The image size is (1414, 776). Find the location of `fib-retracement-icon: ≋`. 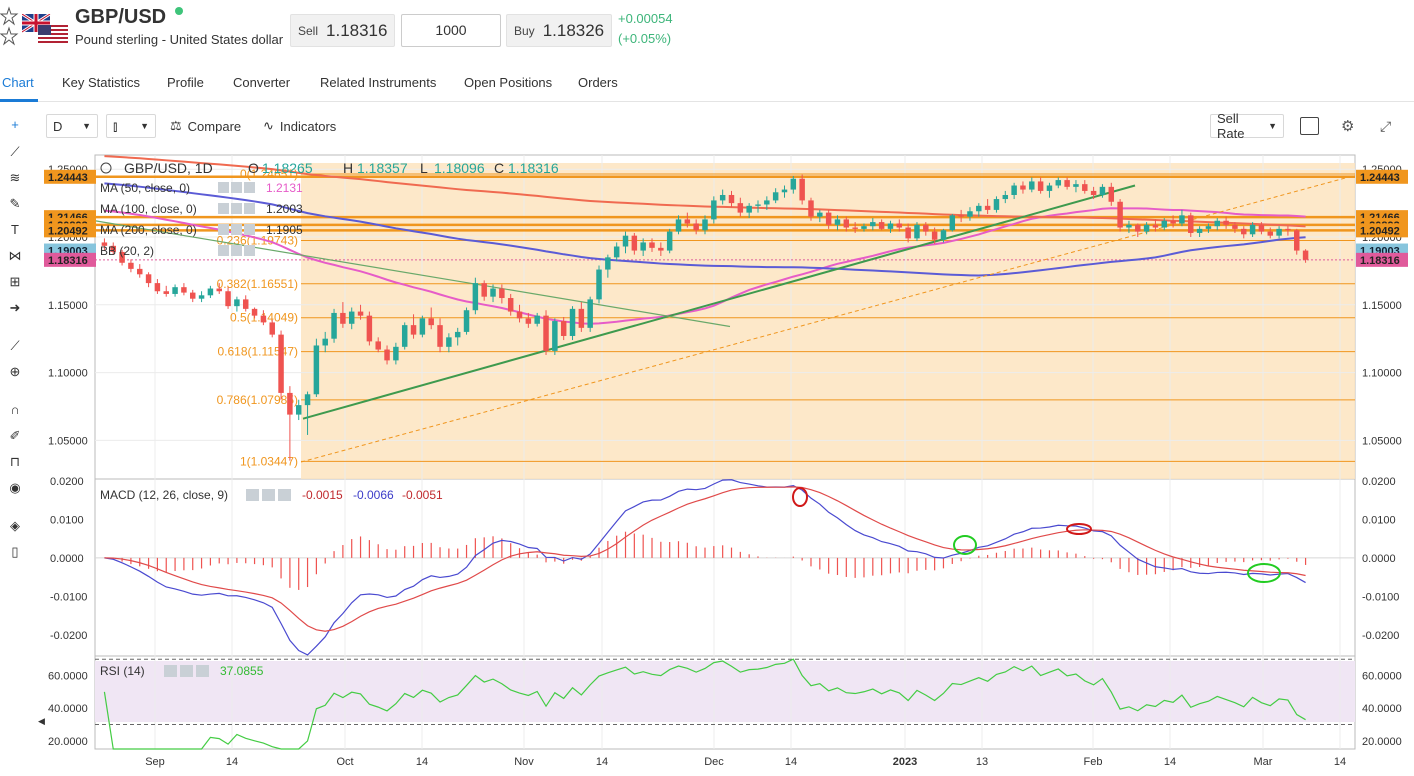

fib-retracement-icon: ≋ is located at coordinates (15, 177).